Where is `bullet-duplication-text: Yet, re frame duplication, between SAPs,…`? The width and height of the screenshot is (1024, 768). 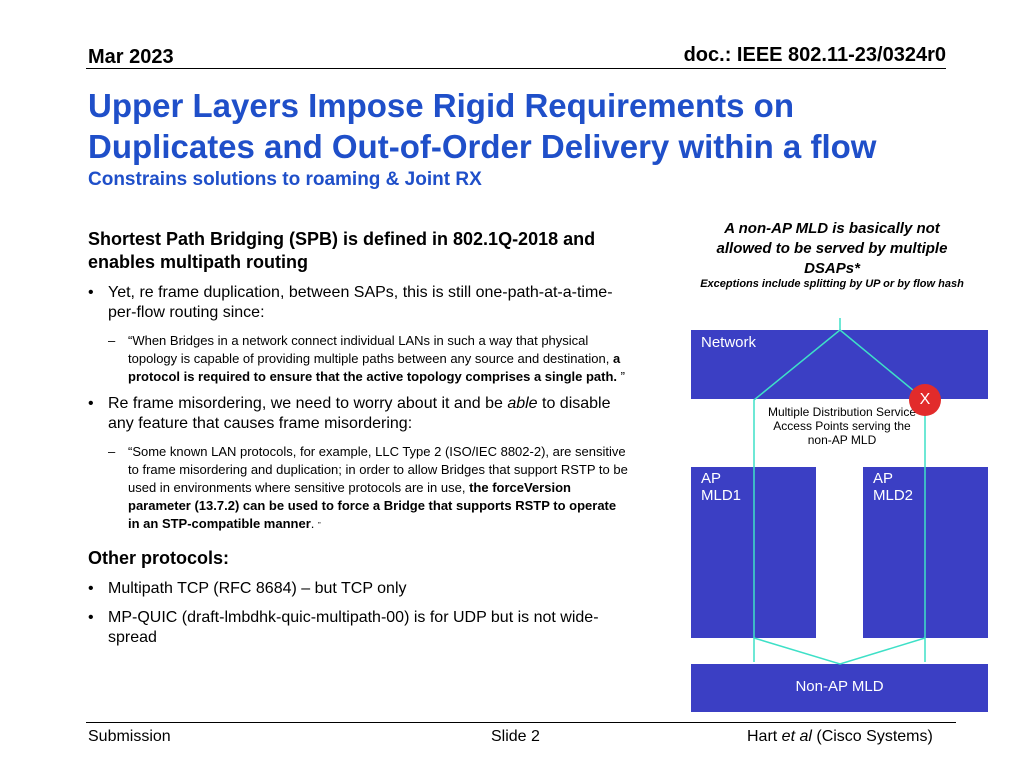 bullet-duplication-text: Yet, re frame duplication, between SAPs,… is located at coordinates (360, 302).